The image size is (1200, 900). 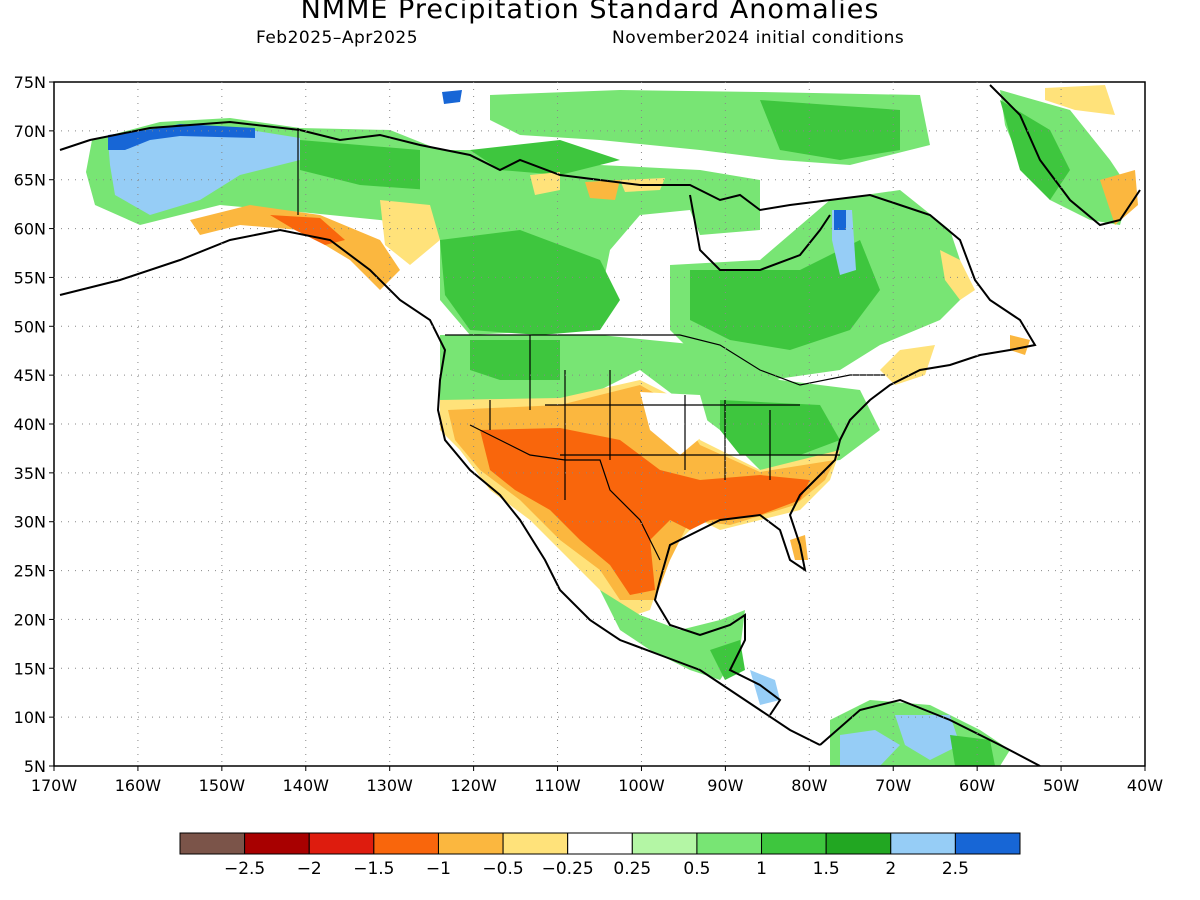 What do you see at coordinates (568, 869) in the screenshot?
I see `legend-label: −0.25` at bounding box center [568, 869].